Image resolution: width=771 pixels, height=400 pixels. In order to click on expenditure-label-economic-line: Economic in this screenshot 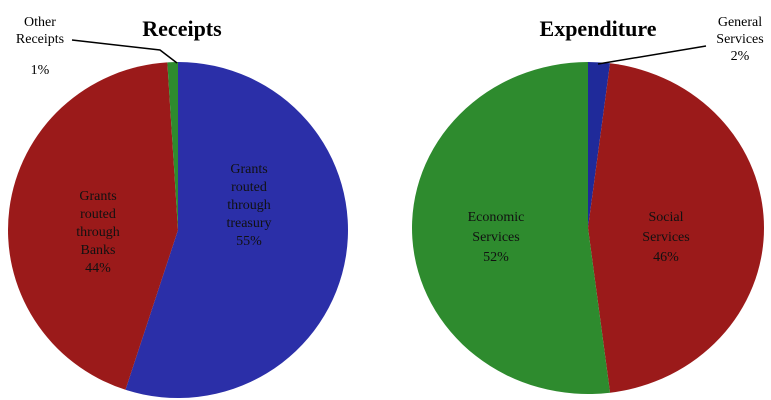, I will do `click(496, 217)`.